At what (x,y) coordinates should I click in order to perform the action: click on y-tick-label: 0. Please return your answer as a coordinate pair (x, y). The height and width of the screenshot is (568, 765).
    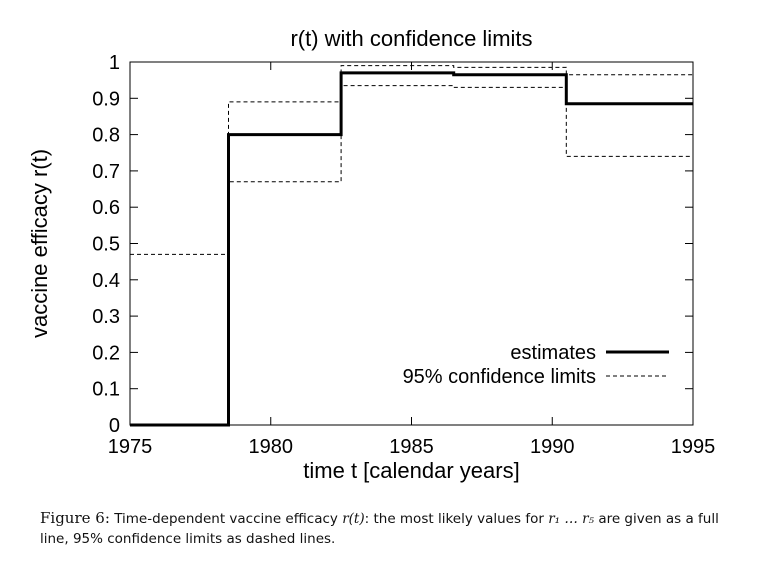
    Looking at the image, I should click on (114, 426).